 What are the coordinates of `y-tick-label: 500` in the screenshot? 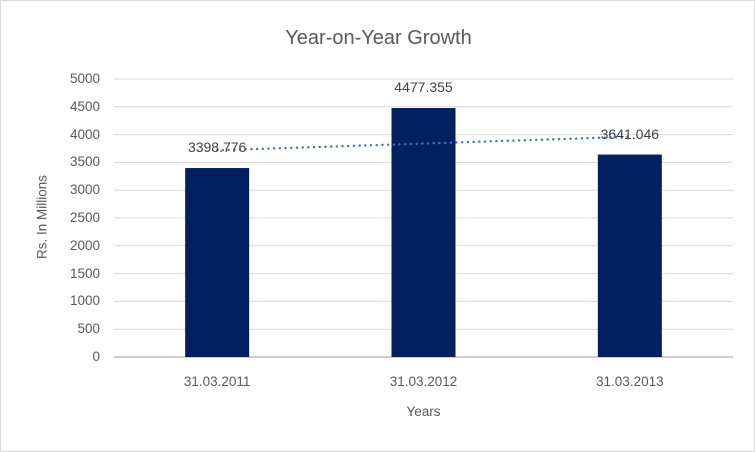 It's located at (88, 329).